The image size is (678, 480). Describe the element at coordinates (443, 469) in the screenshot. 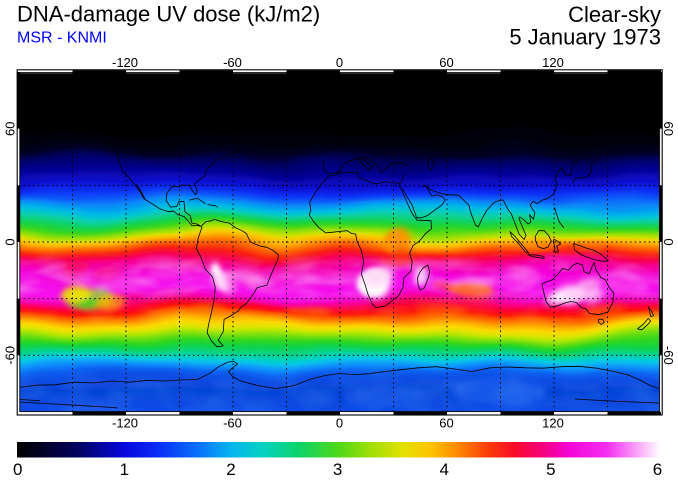

I see `svg-text: 4` at that location.